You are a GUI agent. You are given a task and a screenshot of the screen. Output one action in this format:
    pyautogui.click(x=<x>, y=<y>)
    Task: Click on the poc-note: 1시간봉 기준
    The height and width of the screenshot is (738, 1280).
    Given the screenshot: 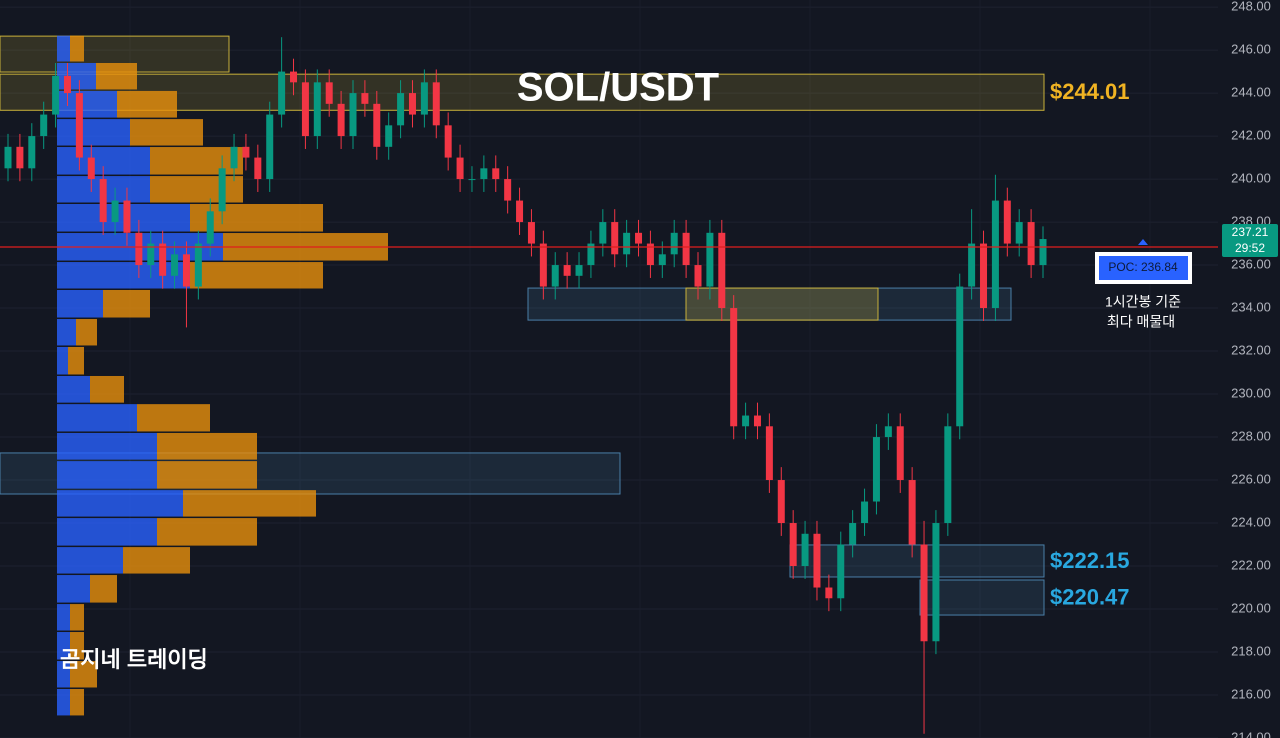 What is the action you would take?
    pyautogui.click(x=1143, y=302)
    